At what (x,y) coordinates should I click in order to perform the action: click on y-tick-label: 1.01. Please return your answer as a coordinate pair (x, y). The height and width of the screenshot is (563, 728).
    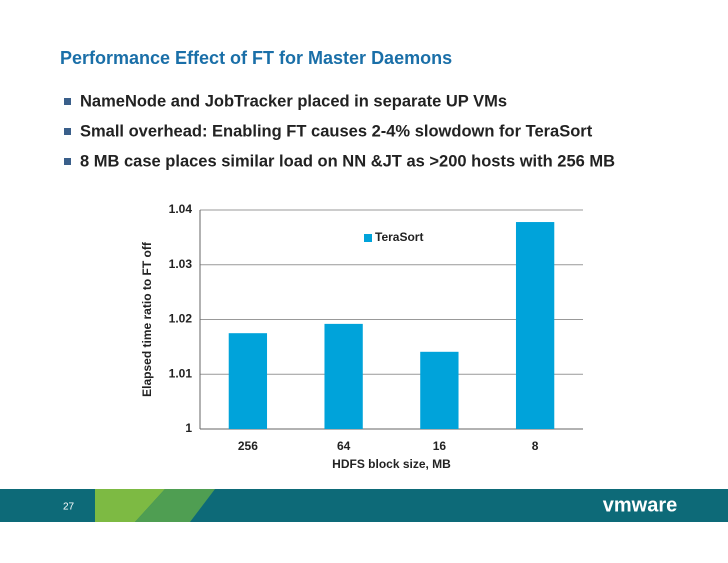
    Looking at the image, I should click on (181, 373).